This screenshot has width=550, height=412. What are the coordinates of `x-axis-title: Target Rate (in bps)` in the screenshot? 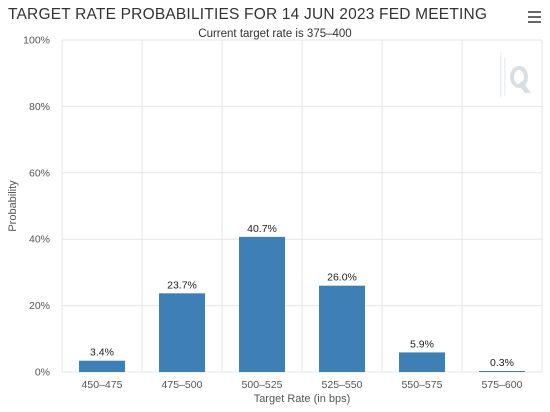 It's located at (302, 399).